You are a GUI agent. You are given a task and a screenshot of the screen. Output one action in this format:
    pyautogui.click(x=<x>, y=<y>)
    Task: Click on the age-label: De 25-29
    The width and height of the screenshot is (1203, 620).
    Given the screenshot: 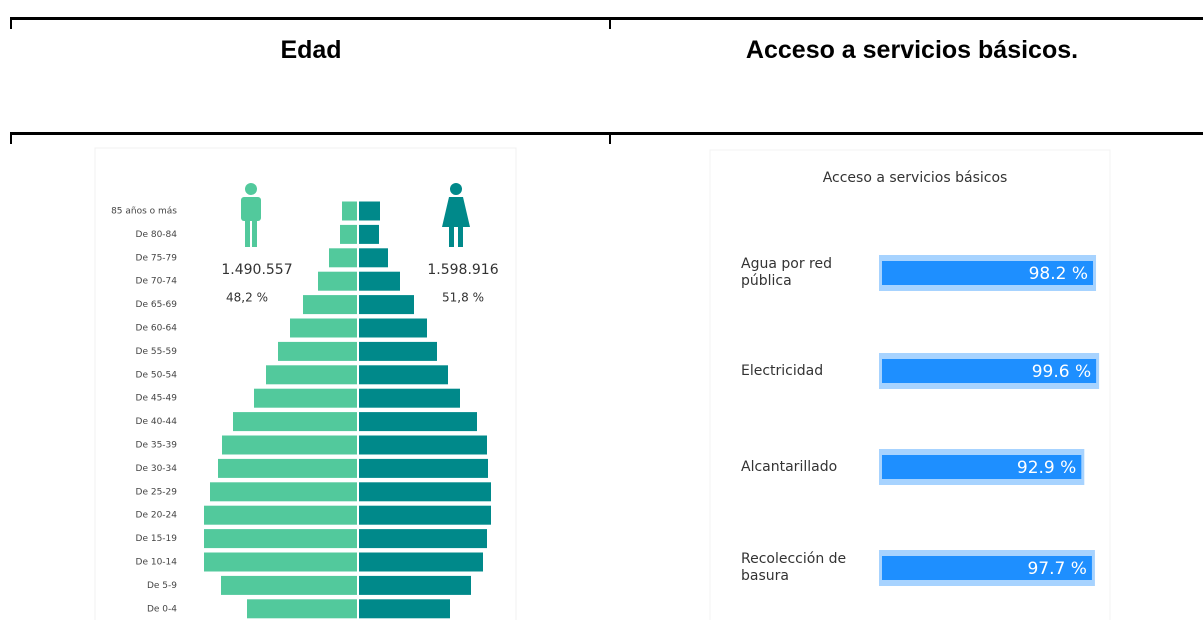 What is the action you would take?
    pyautogui.click(x=157, y=492)
    